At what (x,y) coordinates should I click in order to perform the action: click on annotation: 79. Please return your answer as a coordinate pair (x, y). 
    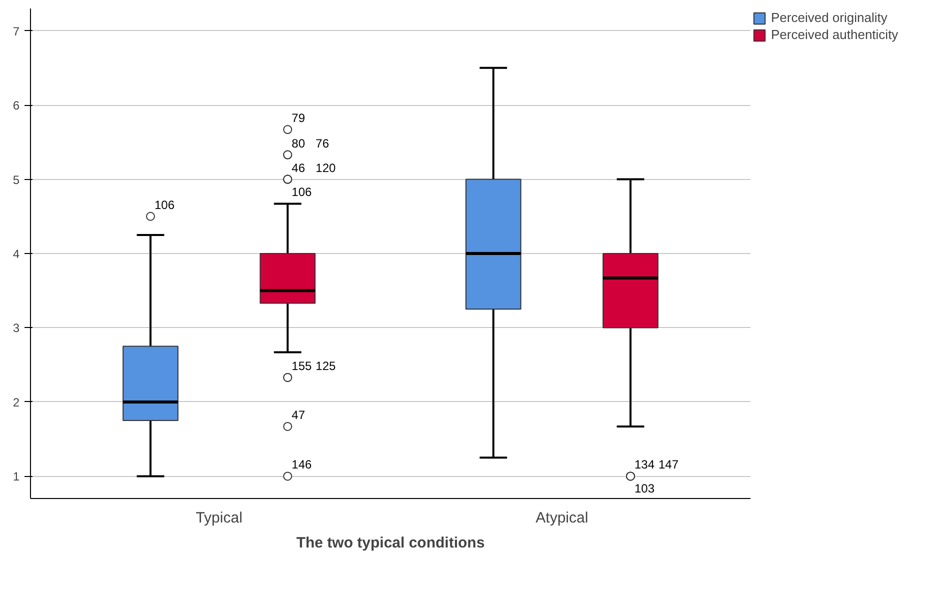
    Looking at the image, I should click on (299, 118).